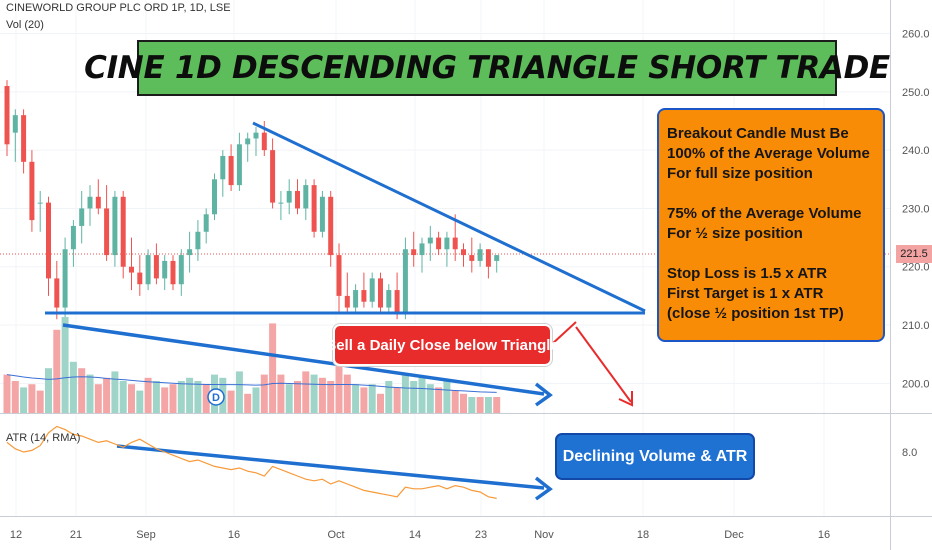 This screenshot has height=550, width=932. I want to click on title-banner: CINE 1D DESCENDING TRIANGLE SHORT TRADE, so click(487, 68).